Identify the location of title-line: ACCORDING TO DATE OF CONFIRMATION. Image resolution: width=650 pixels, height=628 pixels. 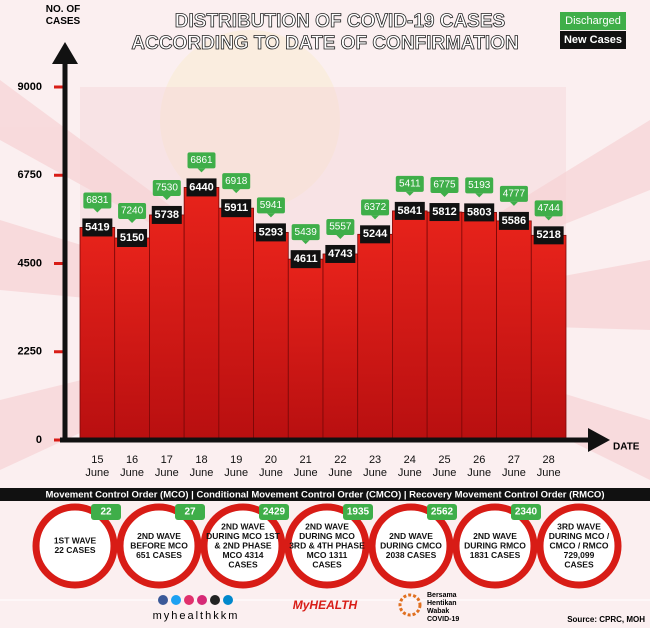
(324, 43).